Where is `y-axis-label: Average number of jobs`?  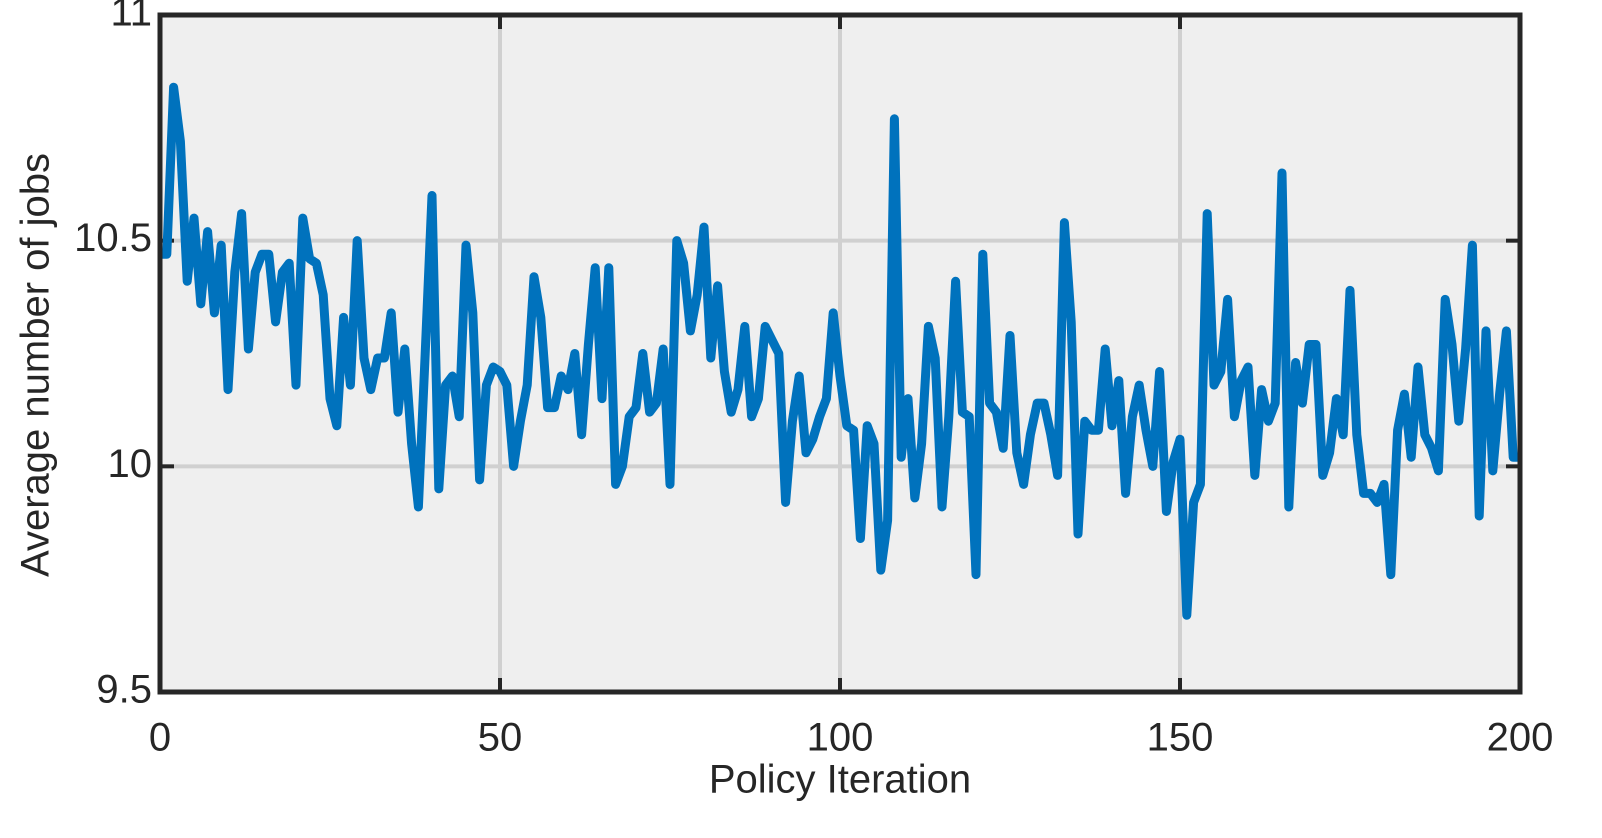 y-axis-label: Average number of jobs is located at coordinates (36, 365).